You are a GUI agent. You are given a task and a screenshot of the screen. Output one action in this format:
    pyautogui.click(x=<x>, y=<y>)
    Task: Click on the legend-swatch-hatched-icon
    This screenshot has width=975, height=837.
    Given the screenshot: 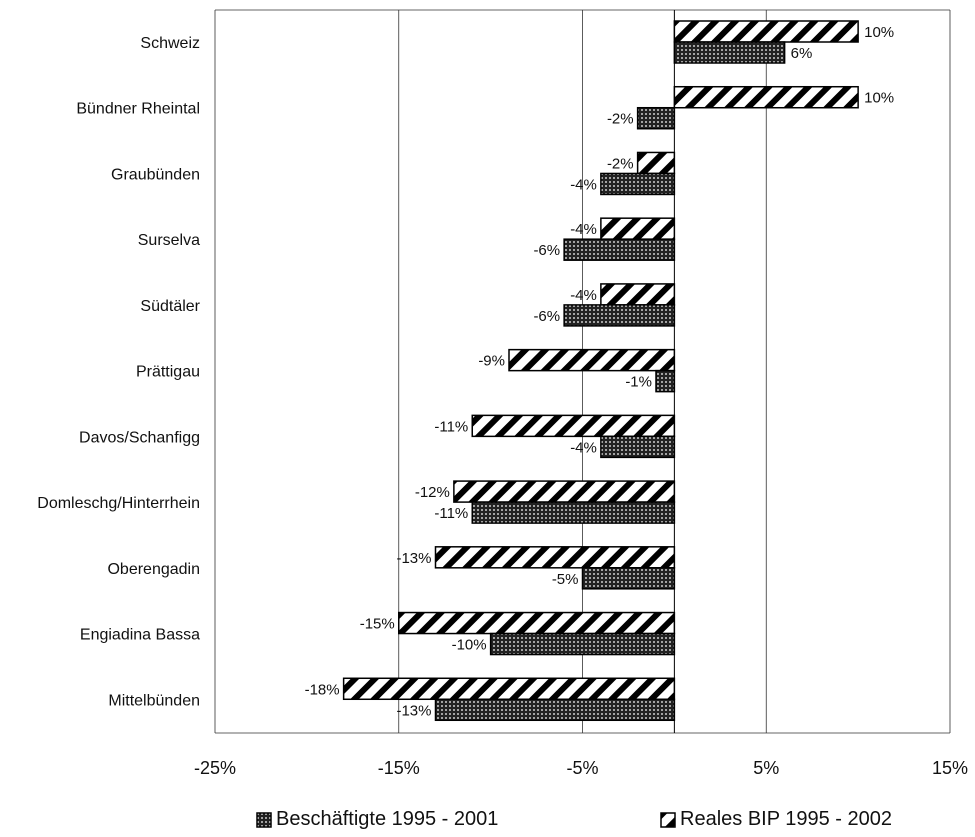 What is the action you would take?
    pyautogui.click(x=668, y=819)
    